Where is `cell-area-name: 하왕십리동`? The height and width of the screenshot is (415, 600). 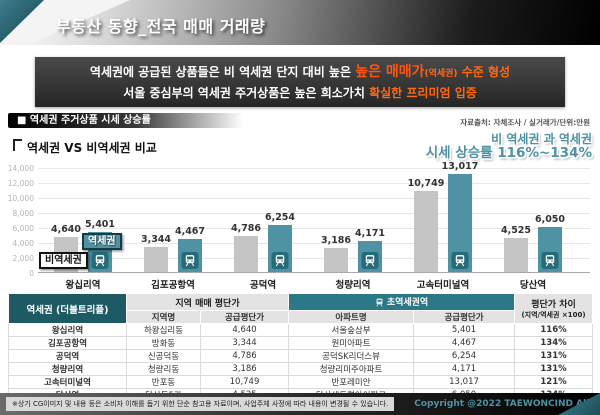
cell-area-name: 하왕십리동 is located at coordinates (163, 330).